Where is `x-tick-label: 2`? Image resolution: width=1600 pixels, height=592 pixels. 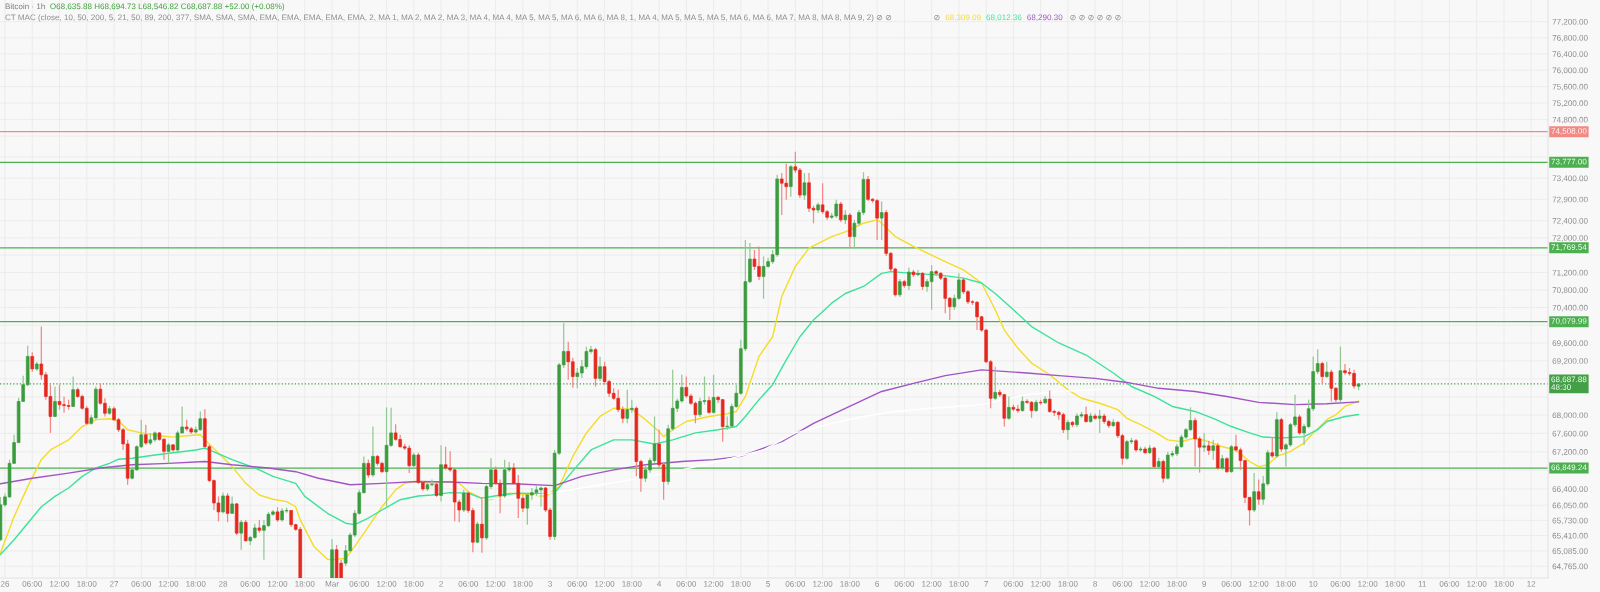
x-tick-label: 2 is located at coordinates (441, 583).